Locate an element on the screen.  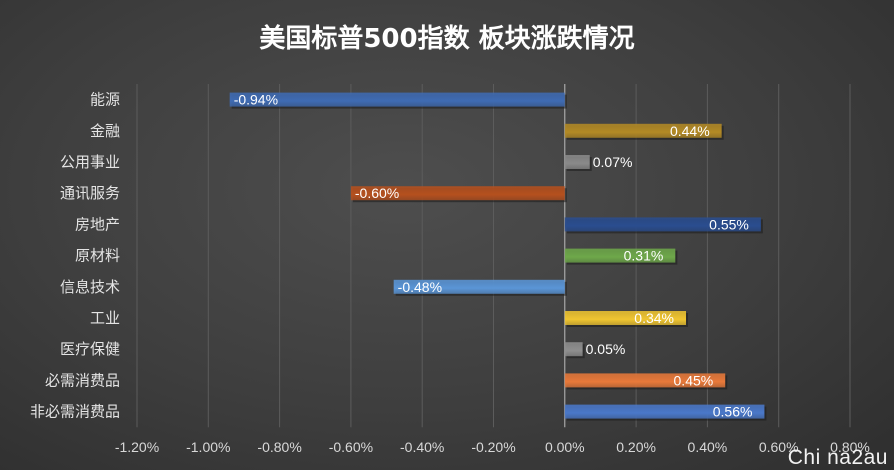
data-label: 0.44% is located at coordinates (690, 131).